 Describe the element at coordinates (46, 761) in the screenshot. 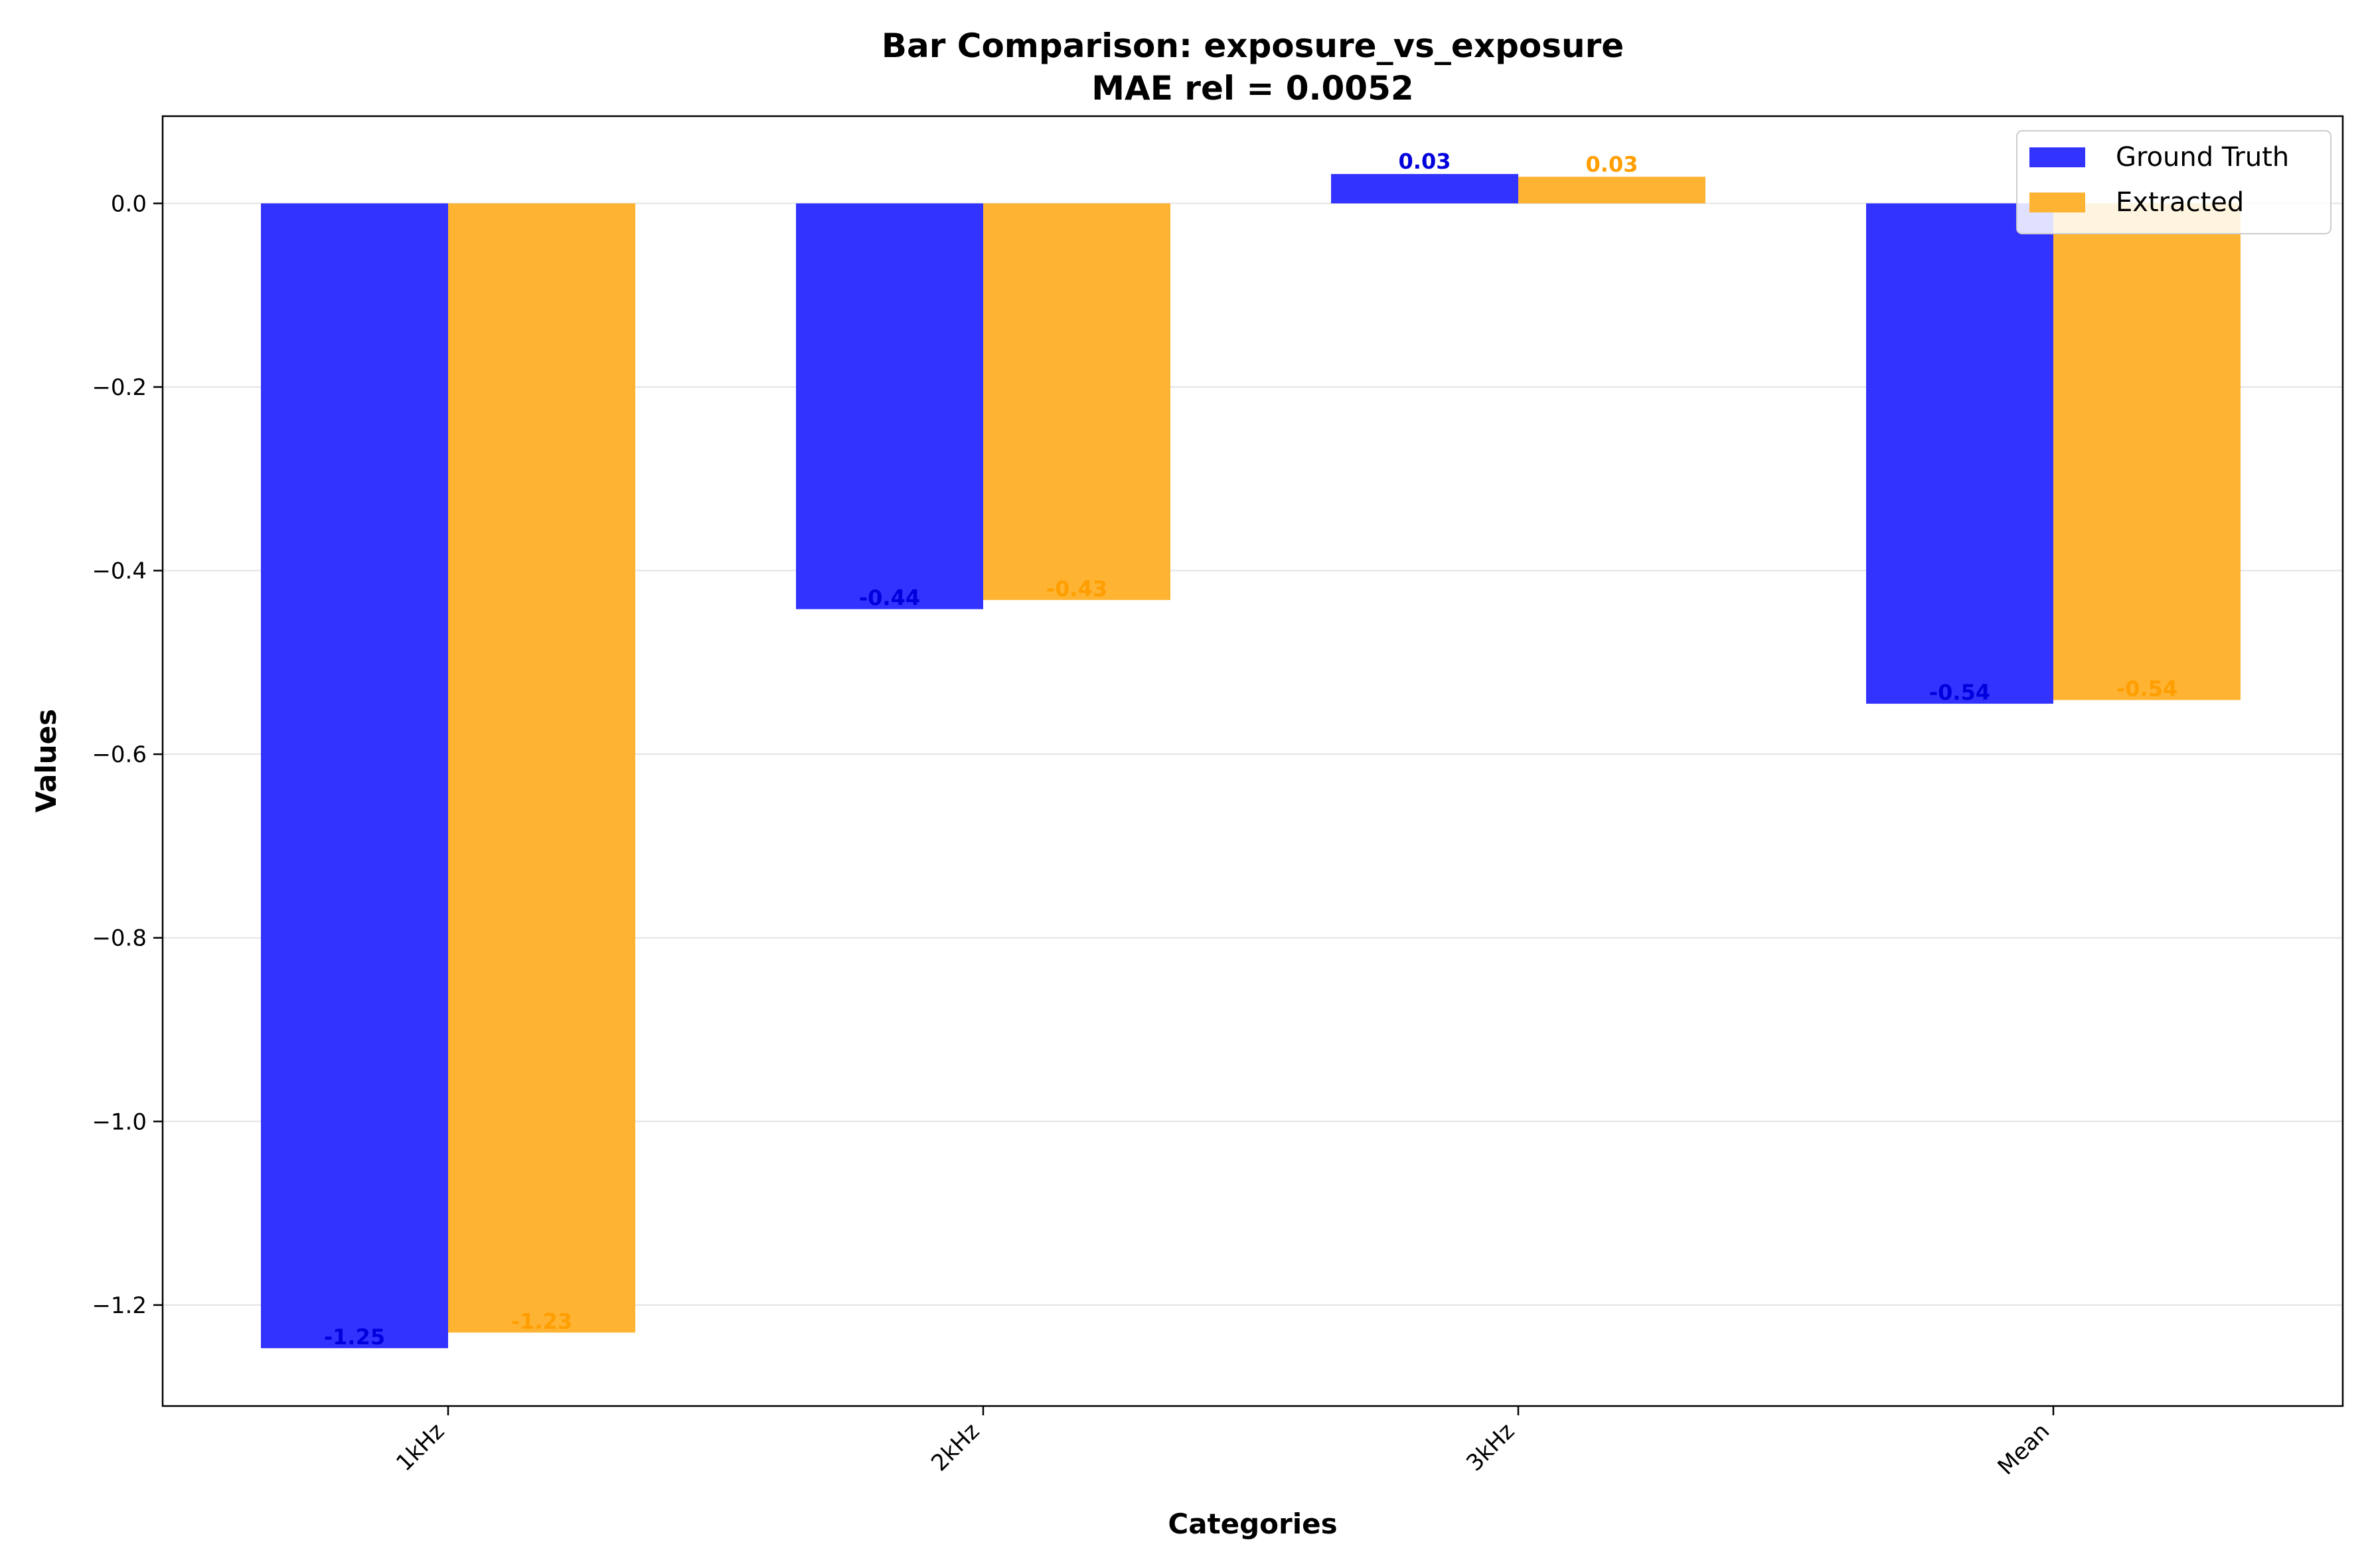

I see `y-axis-label: Values` at that location.